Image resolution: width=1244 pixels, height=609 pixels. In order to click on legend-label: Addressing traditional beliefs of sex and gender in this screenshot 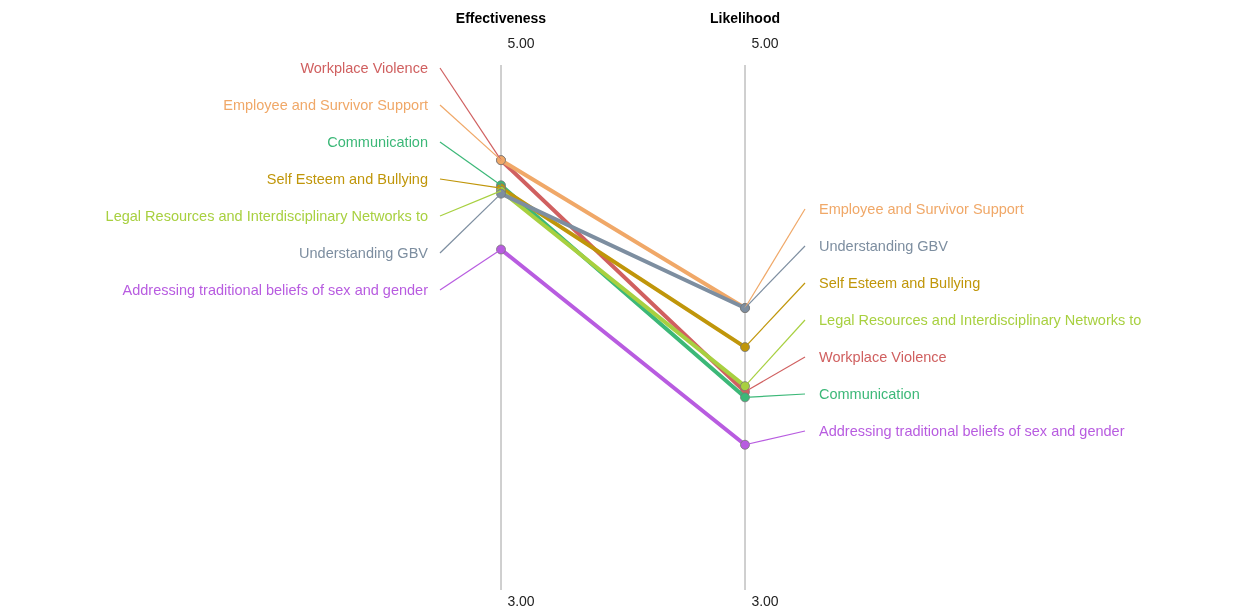, I will do `click(972, 431)`.